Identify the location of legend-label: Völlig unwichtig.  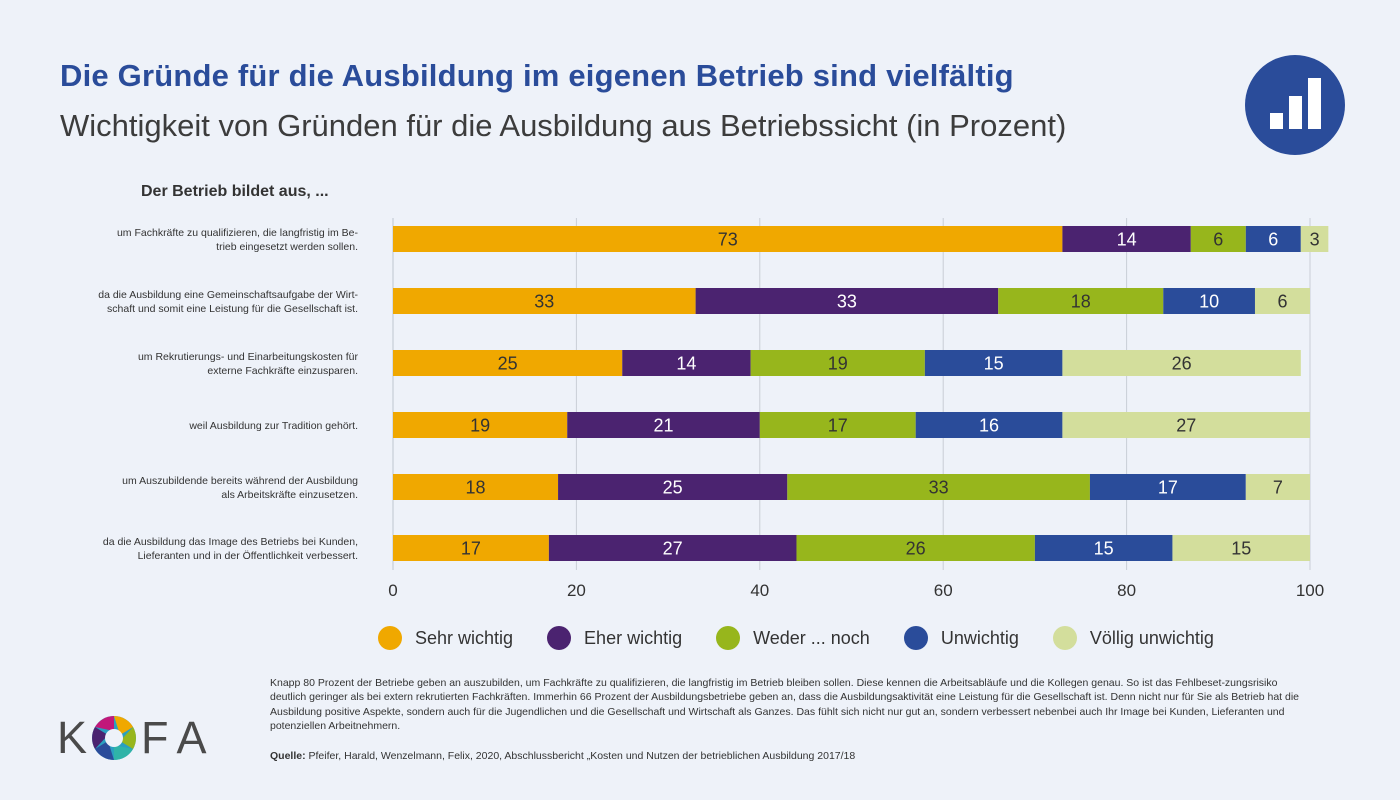
(1151, 637).